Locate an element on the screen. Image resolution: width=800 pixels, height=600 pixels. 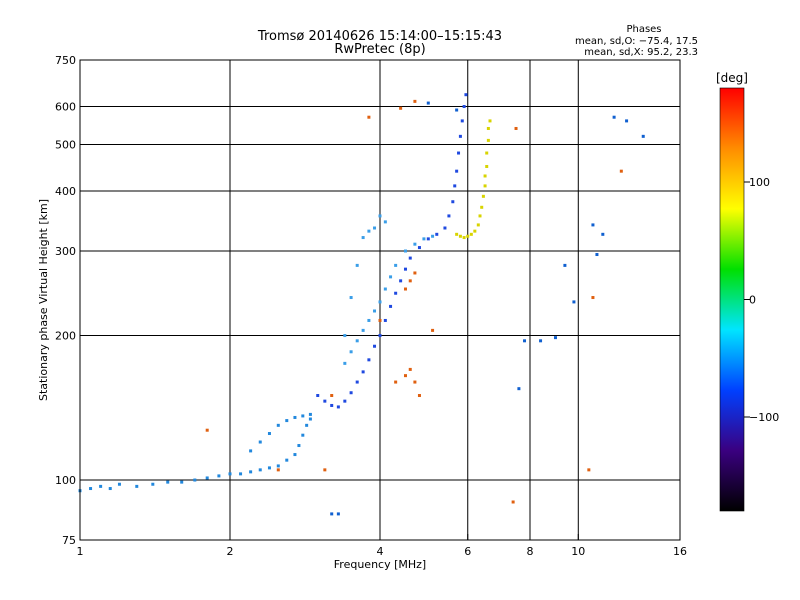
x-axis: 1 2 4 6 8 10 16 is located at coordinates (382, 546).